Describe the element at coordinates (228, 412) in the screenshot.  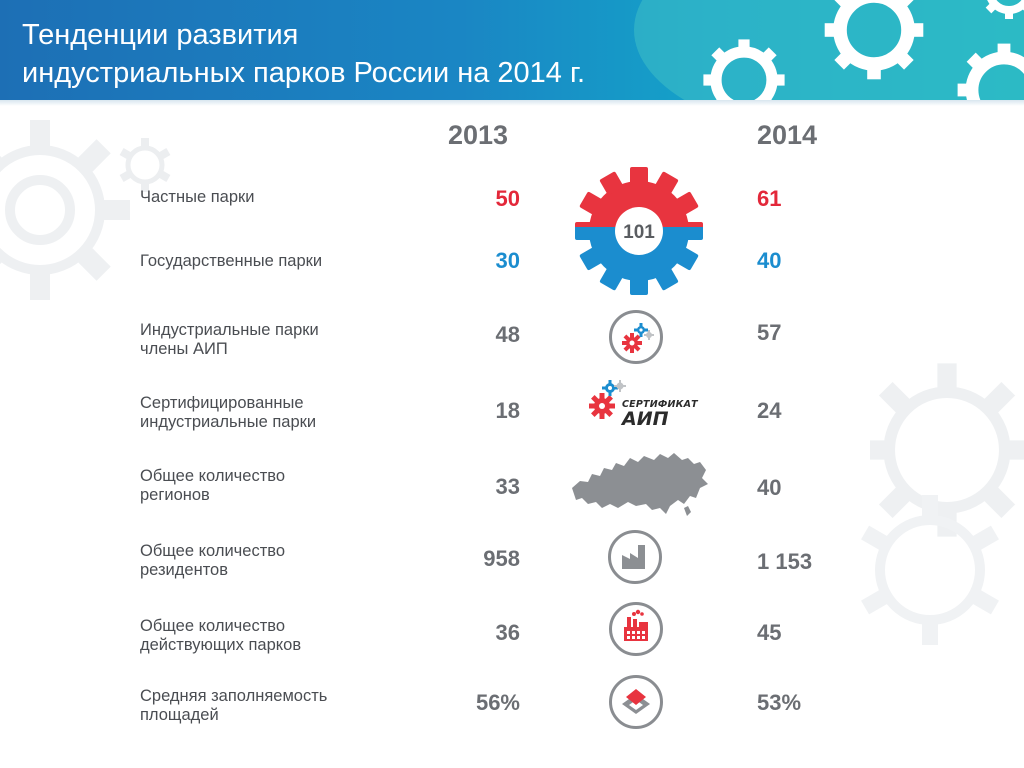
I see `row-label-certified-parks: Сертифицированные индустриальные парки` at that location.